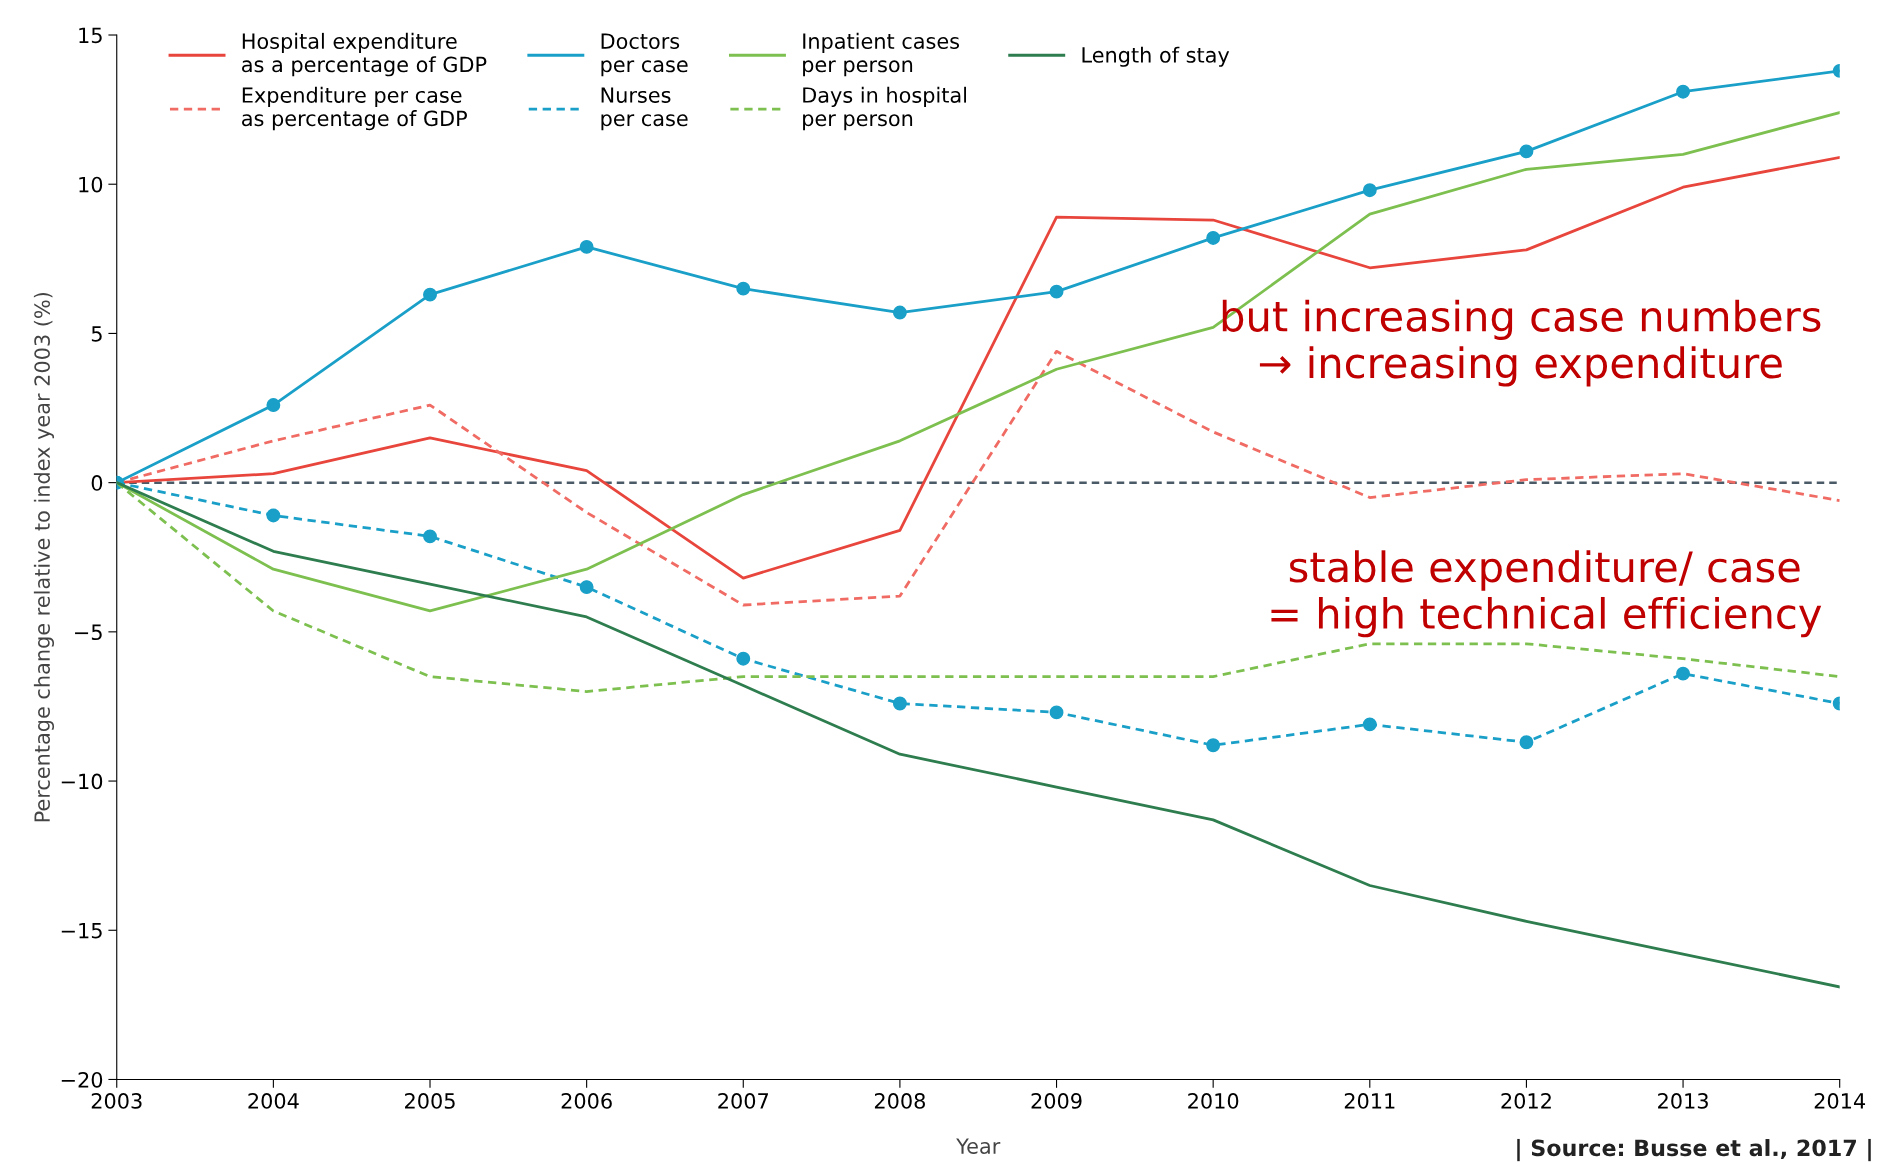 Image resolution: width=1883 pixels, height=1167 pixels. Describe the element at coordinates (82, 1079) in the screenshot. I see `y-tick-label: −20` at that location.